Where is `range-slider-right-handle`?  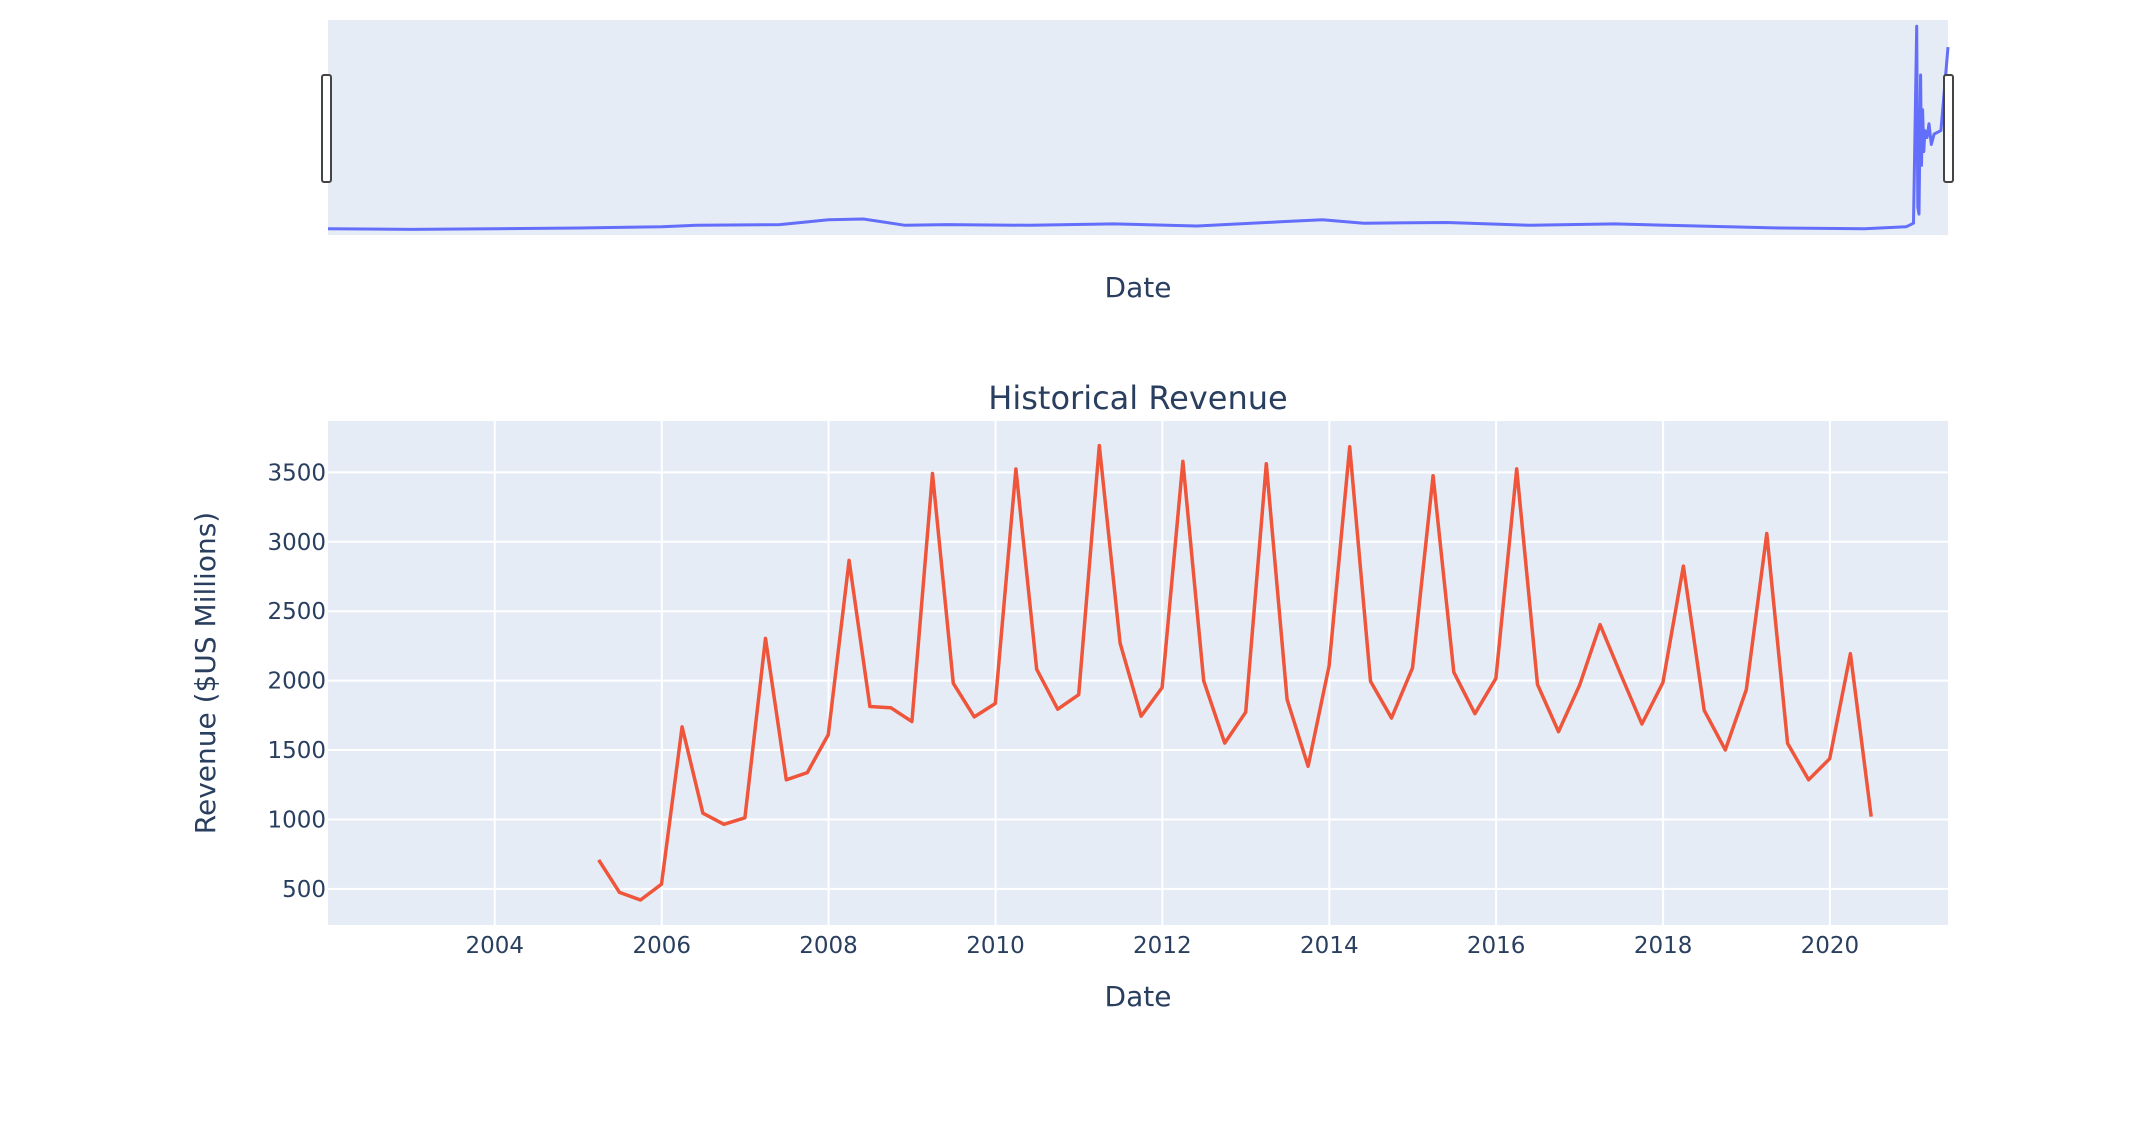 range-slider-right-handle is located at coordinates (1948, 128).